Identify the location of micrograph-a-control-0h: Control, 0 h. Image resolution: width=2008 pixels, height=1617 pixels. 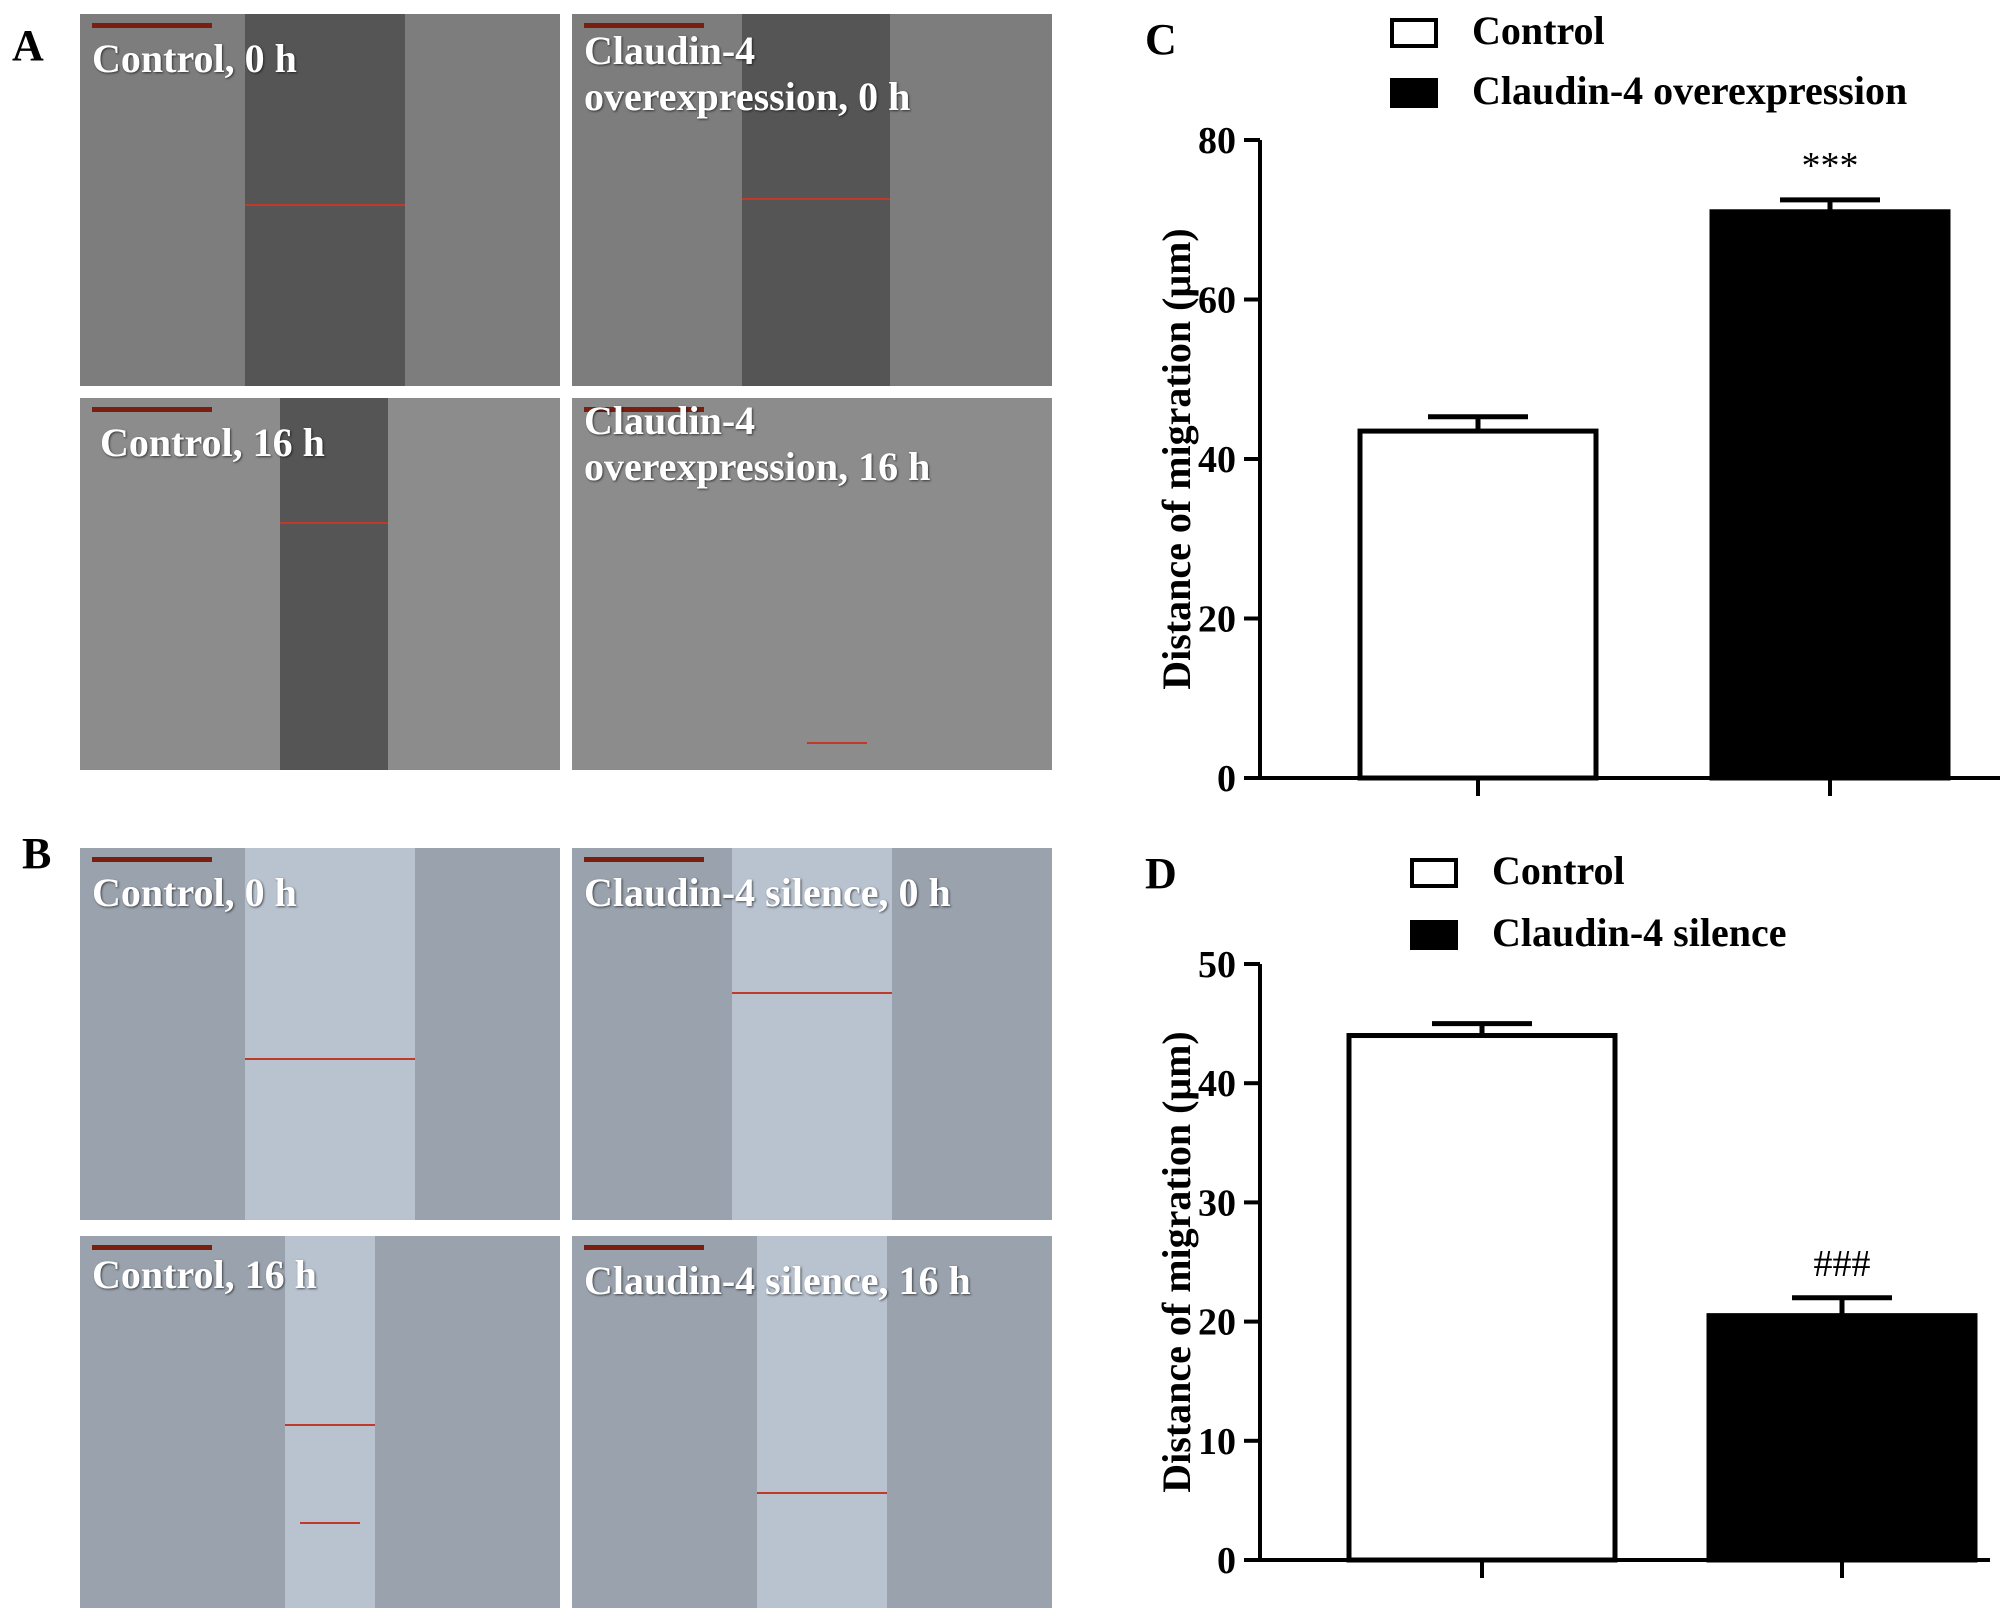
(320, 200).